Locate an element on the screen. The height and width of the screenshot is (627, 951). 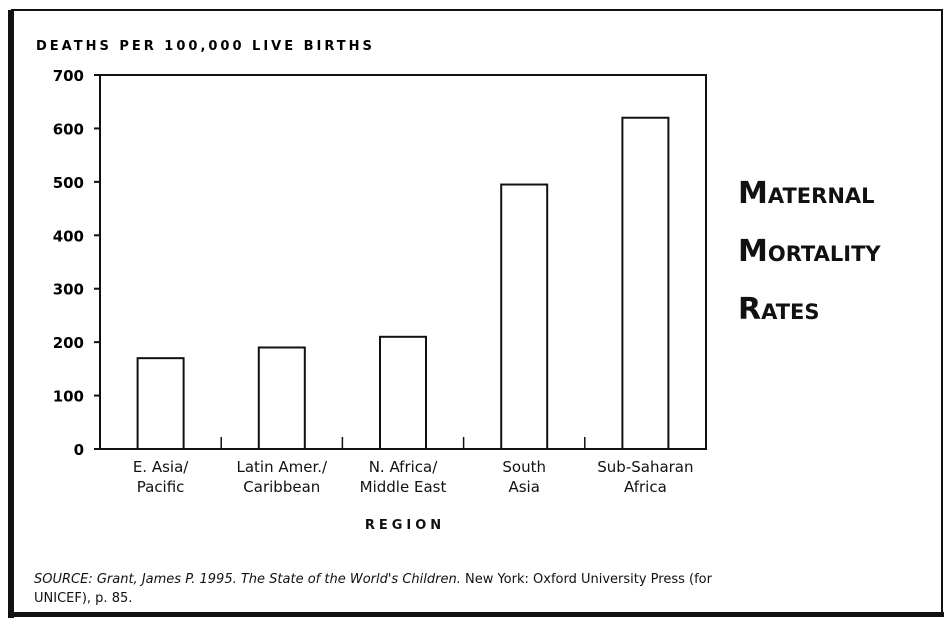
x-axis-label: REGION is located at coordinates (405, 525).